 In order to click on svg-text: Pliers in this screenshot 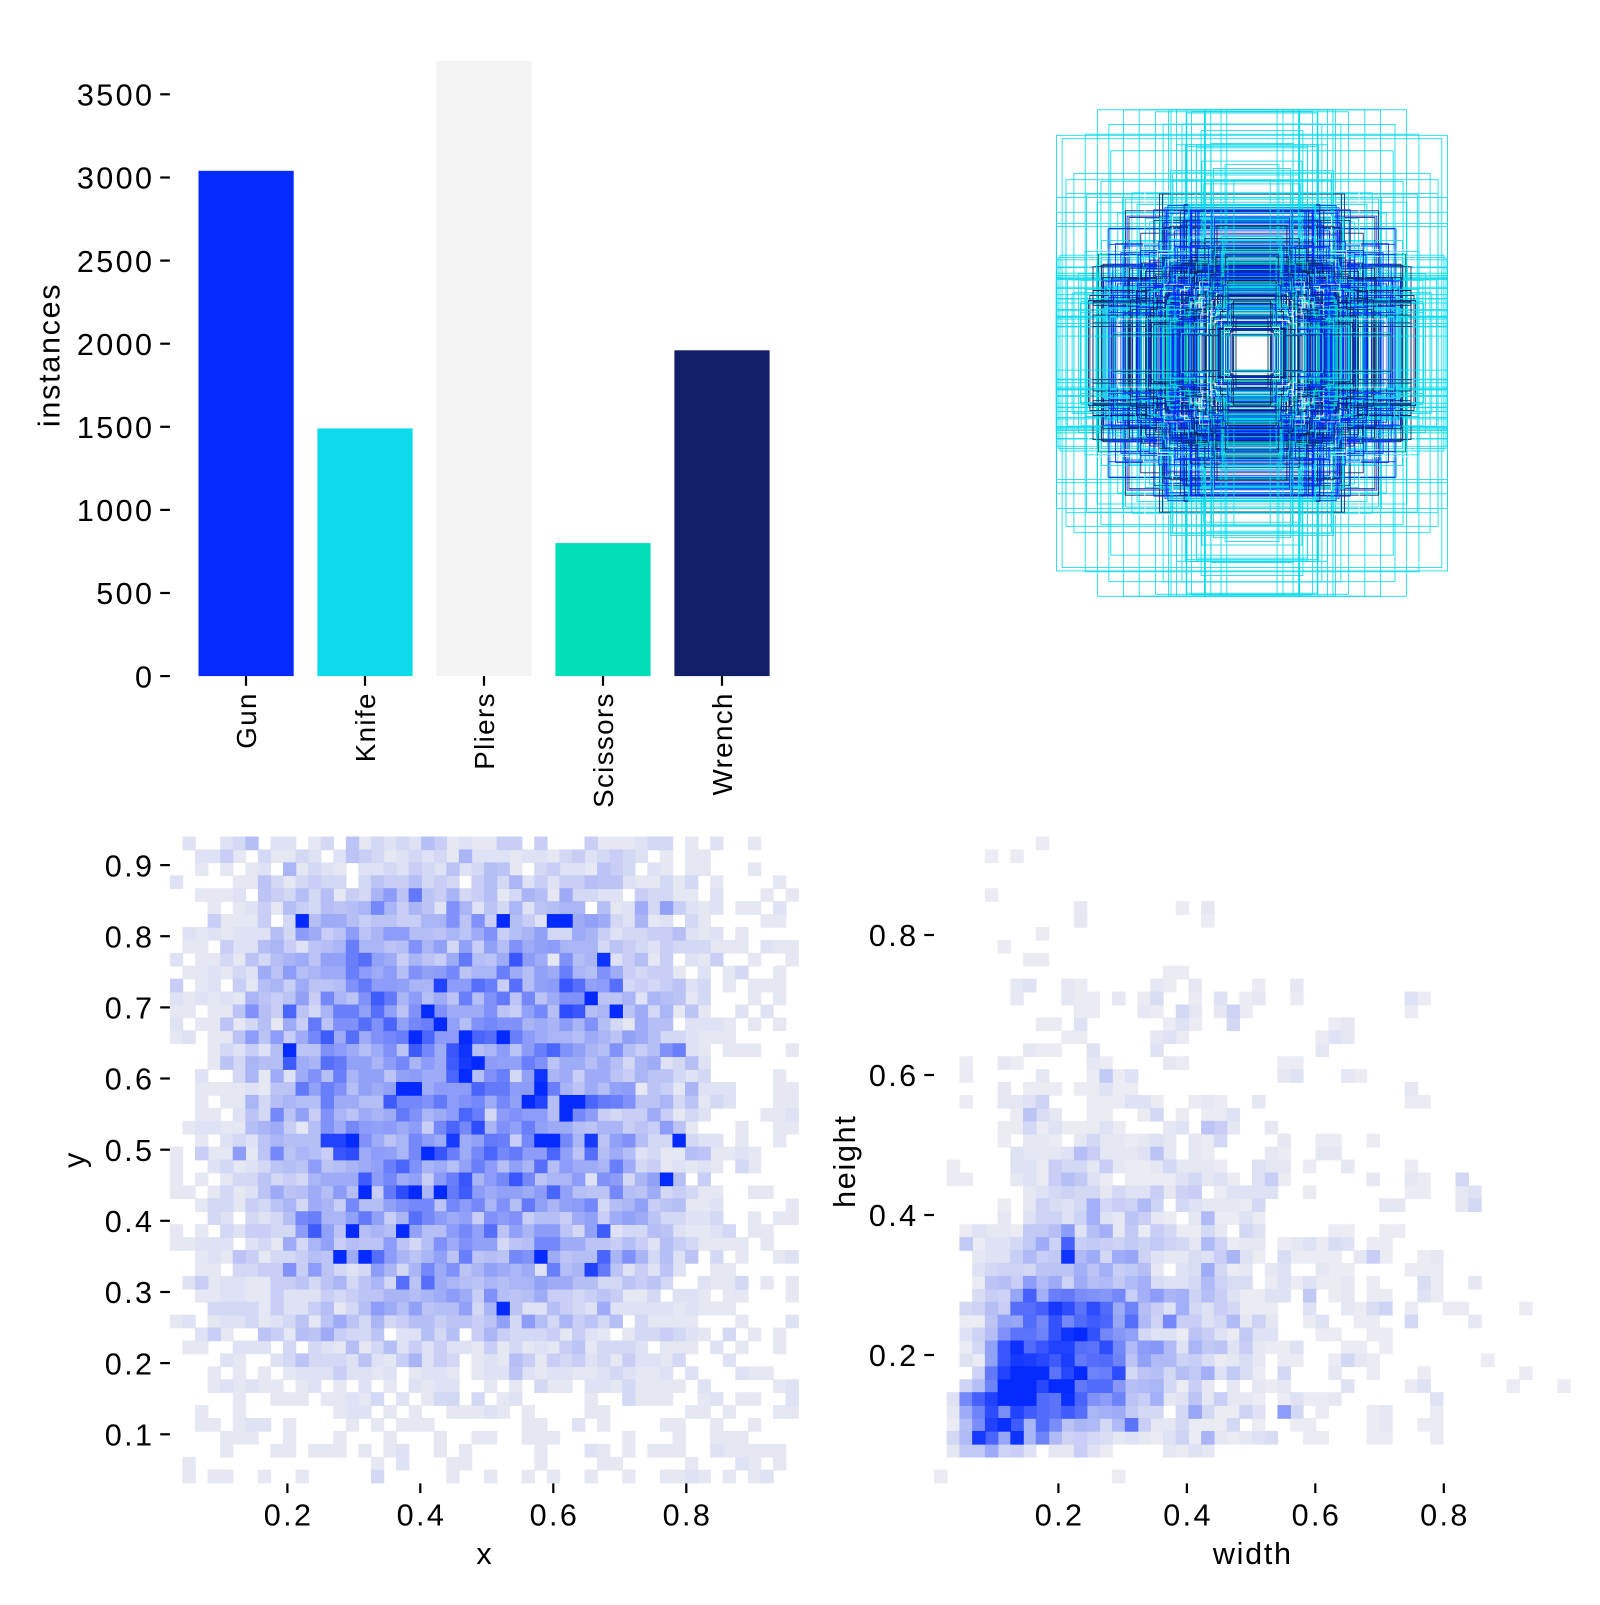, I will do `click(484, 731)`.